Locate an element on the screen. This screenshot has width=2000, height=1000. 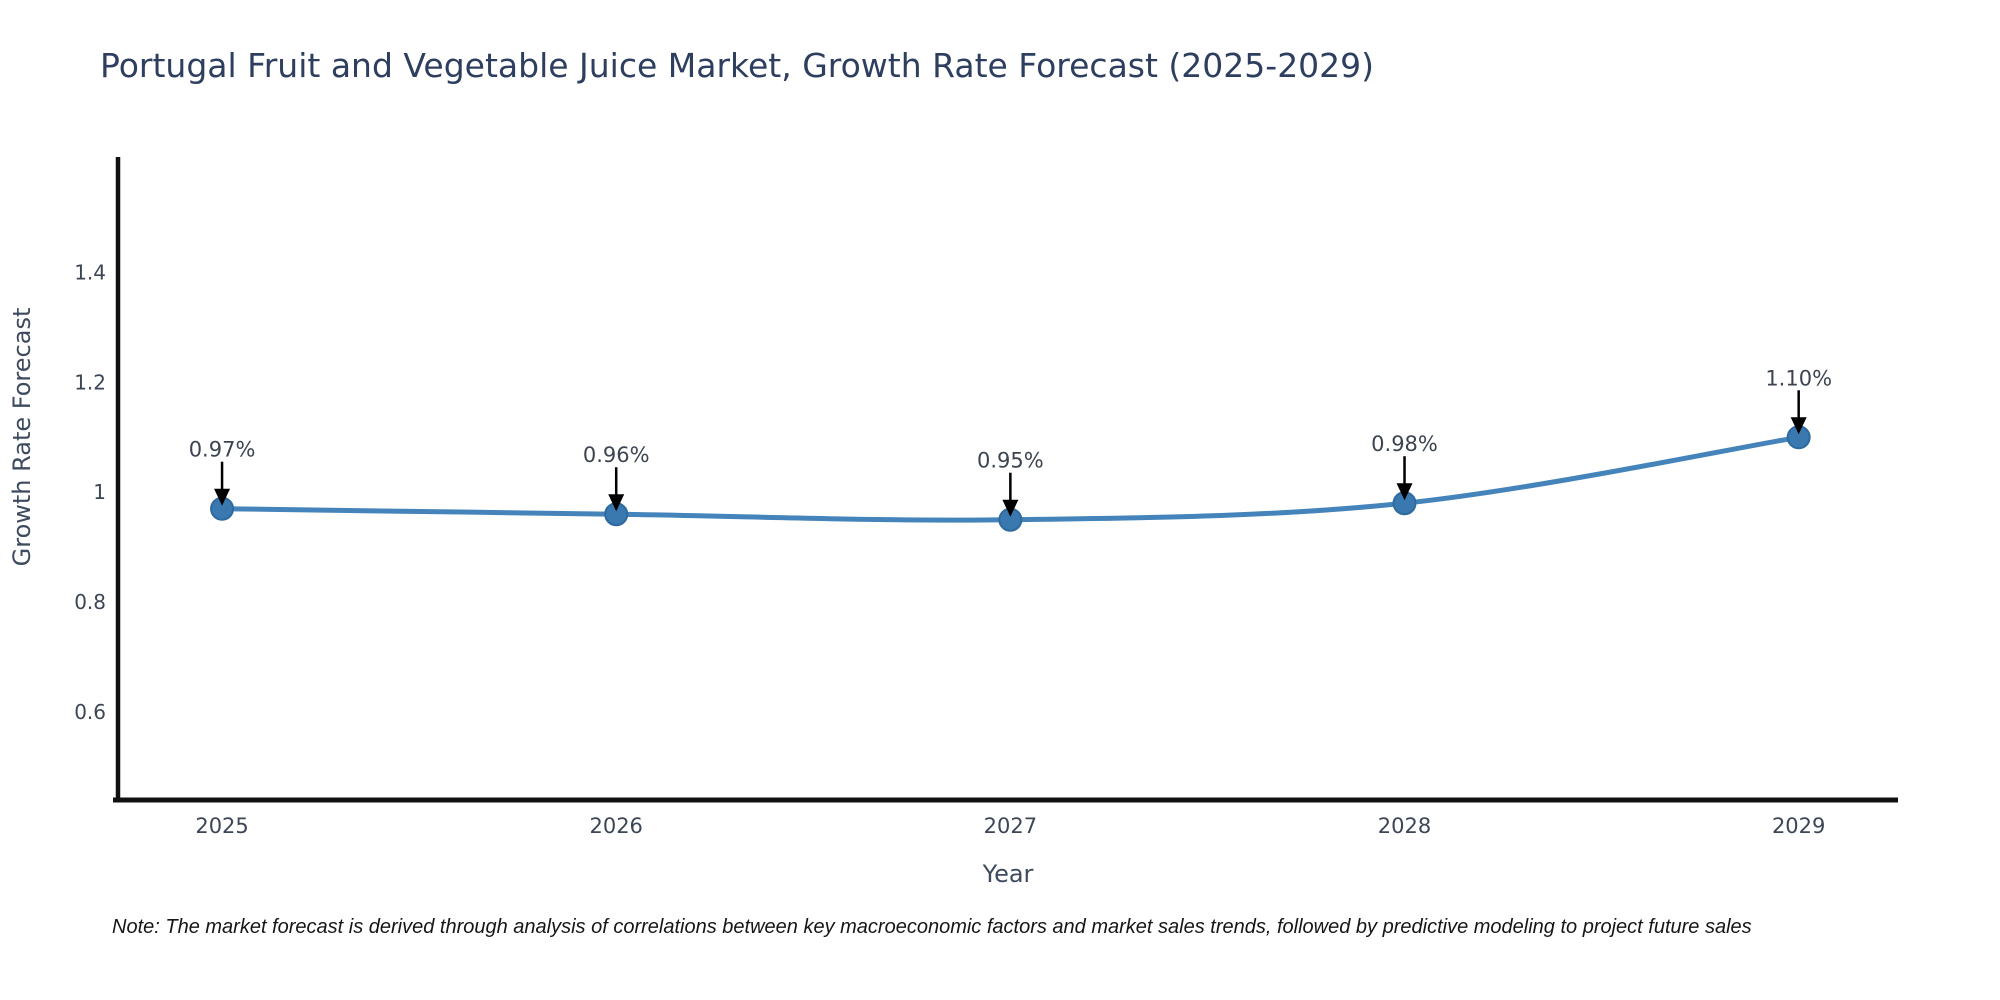
y-tick-label: 1.2 is located at coordinates (90, 382).